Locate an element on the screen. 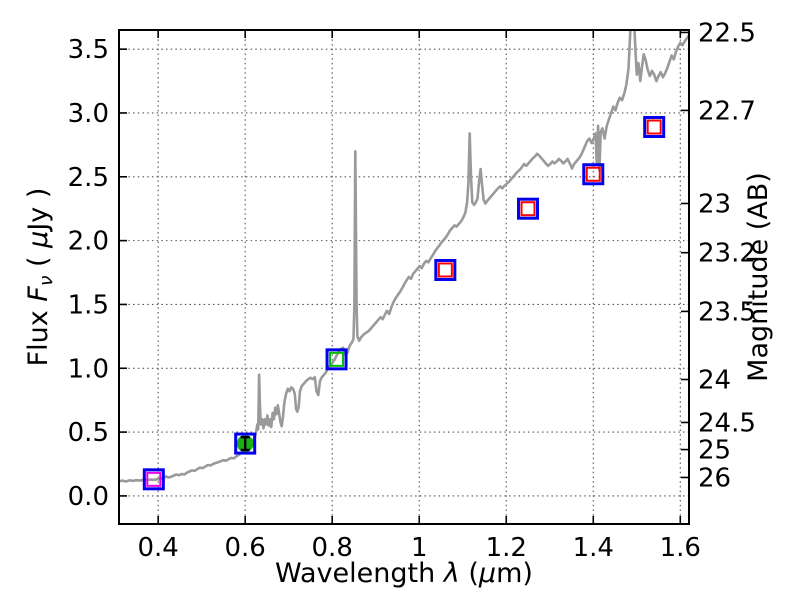 The width and height of the screenshot is (800, 600). x-axis-label-part: λ is located at coordinates (451, 573).